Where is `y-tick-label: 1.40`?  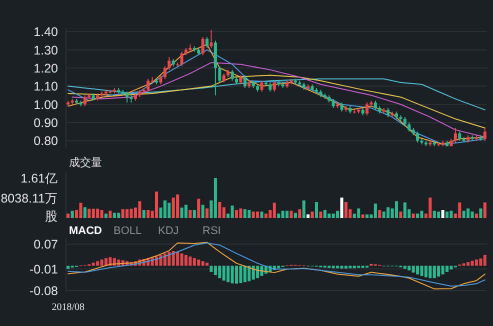
y-tick-label: 1.40 is located at coordinates (46, 32).